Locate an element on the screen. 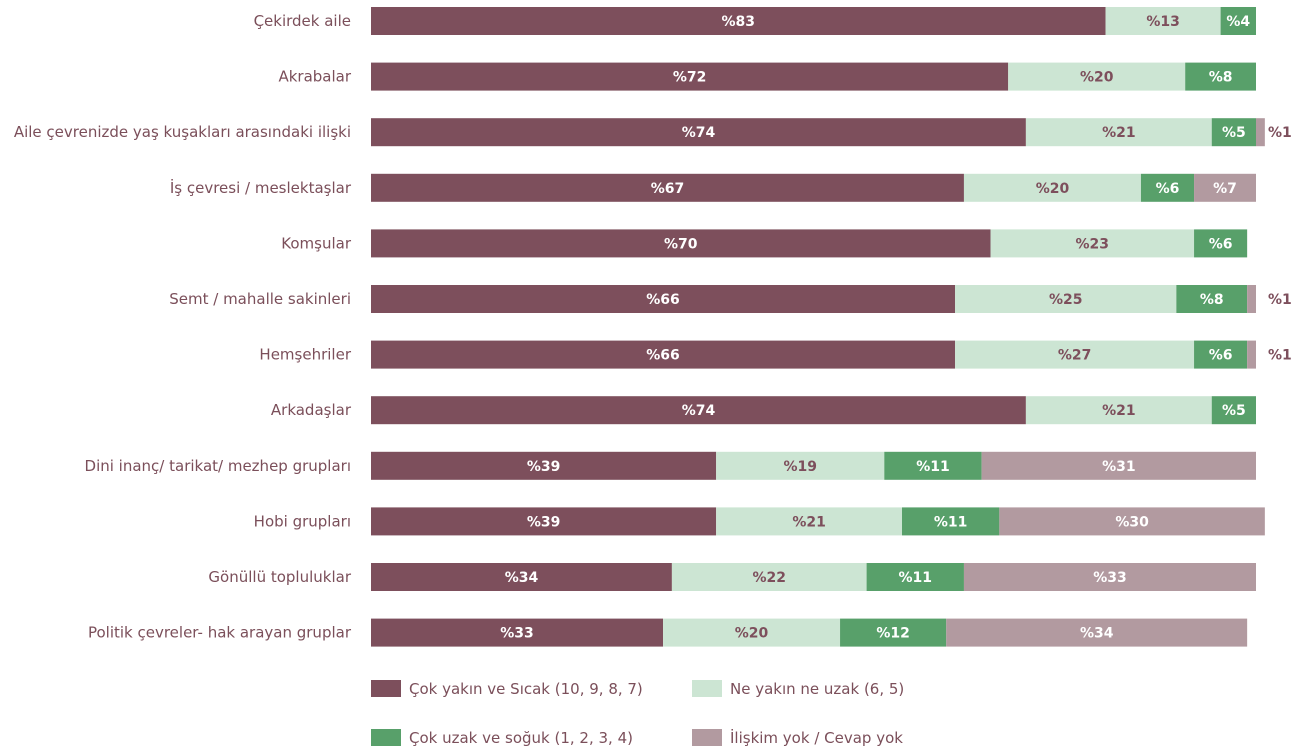  category-label: Politik çevreler- hak arayan gruplar is located at coordinates (220, 633).